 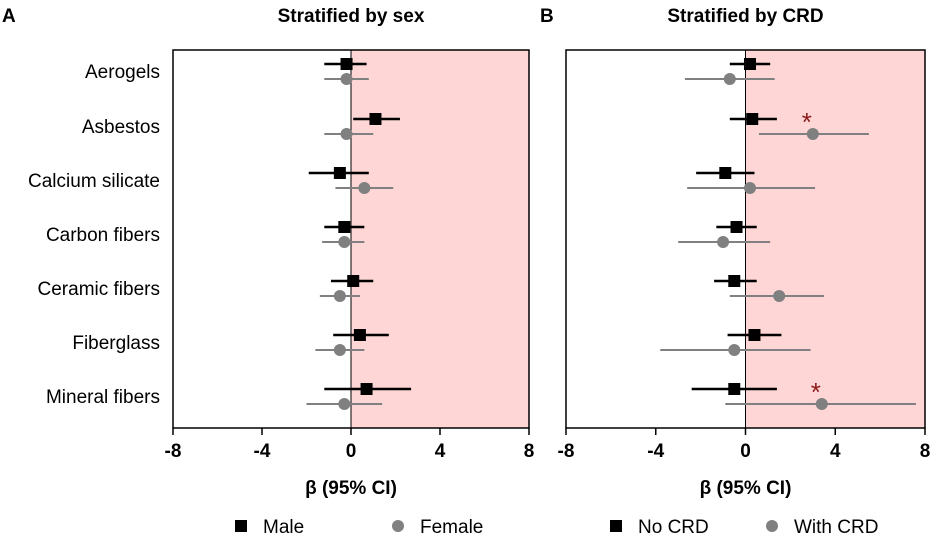 What do you see at coordinates (547, 16) in the screenshot?
I see `panel-letter: B` at bounding box center [547, 16].